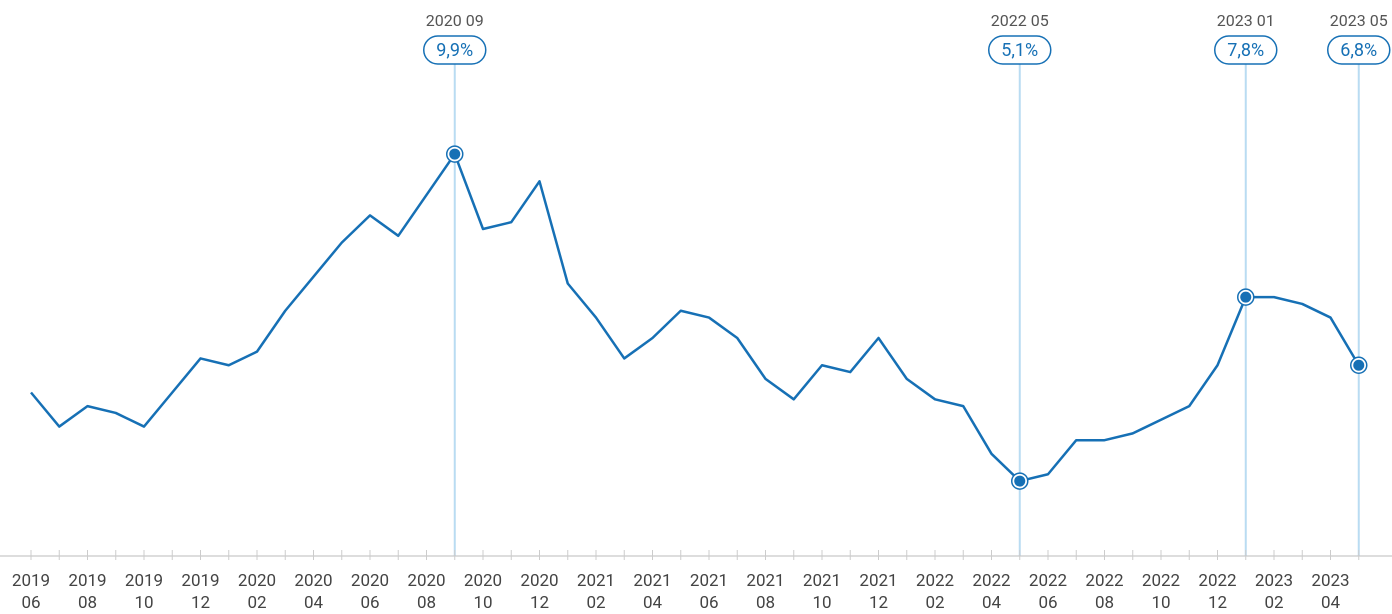 Image resolution: width=1392 pixels, height=614 pixels. I want to click on x-tick-label: 2022 08, so click(1104, 592).